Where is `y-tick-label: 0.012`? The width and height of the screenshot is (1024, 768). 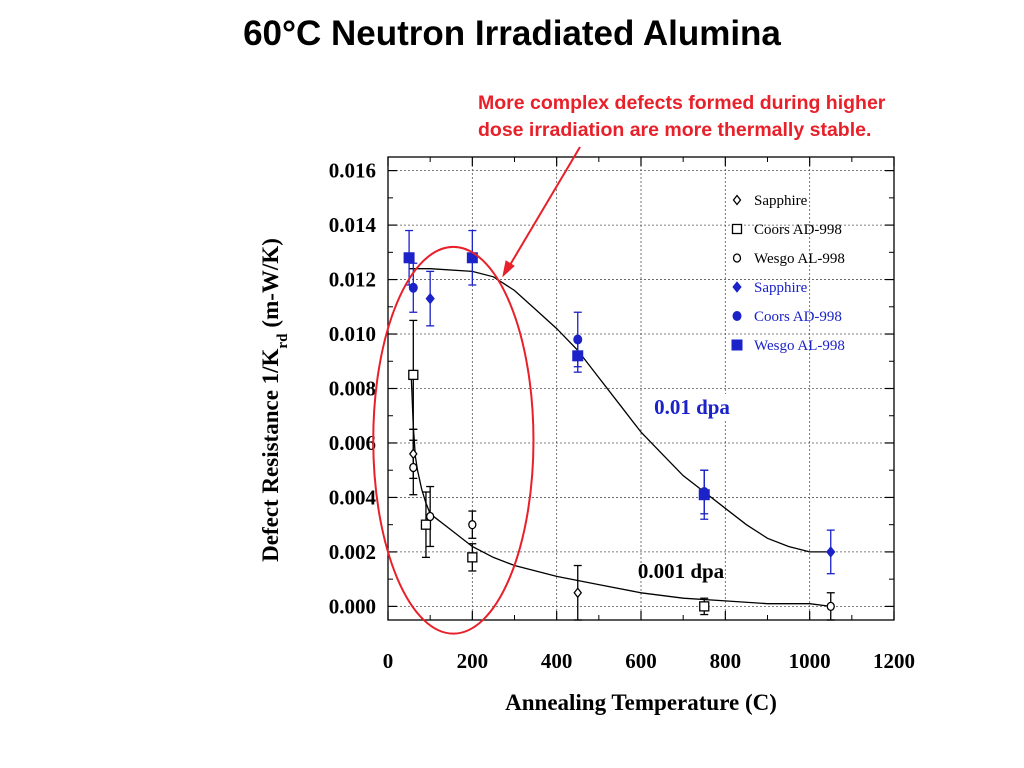
y-tick-label: 0.012 is located at coordinates (352, 280).